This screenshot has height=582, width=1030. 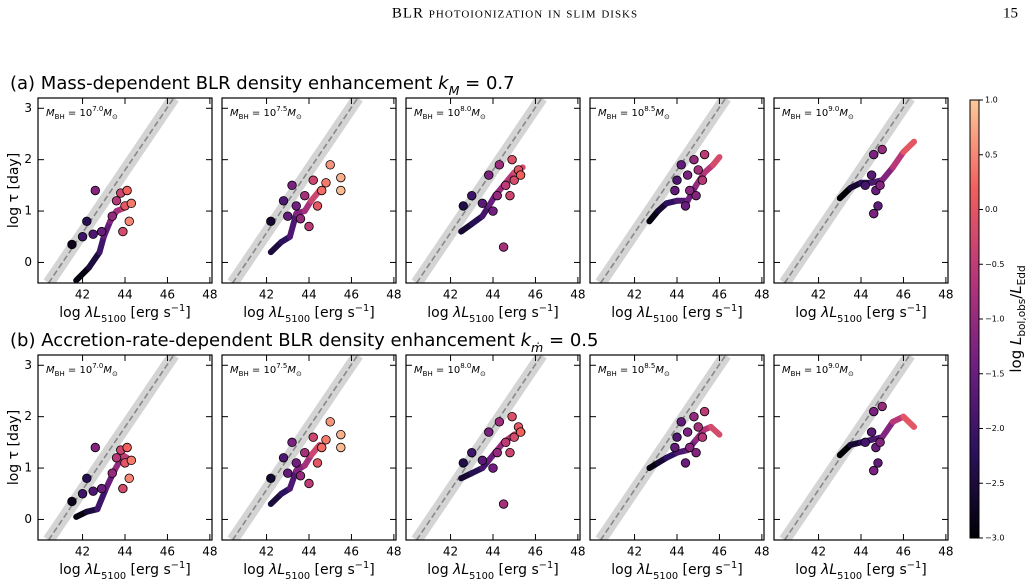 What do you see at coordinates (295, 447) in the screenshot?
I see `relation-line` at bounding box center [295, 447].